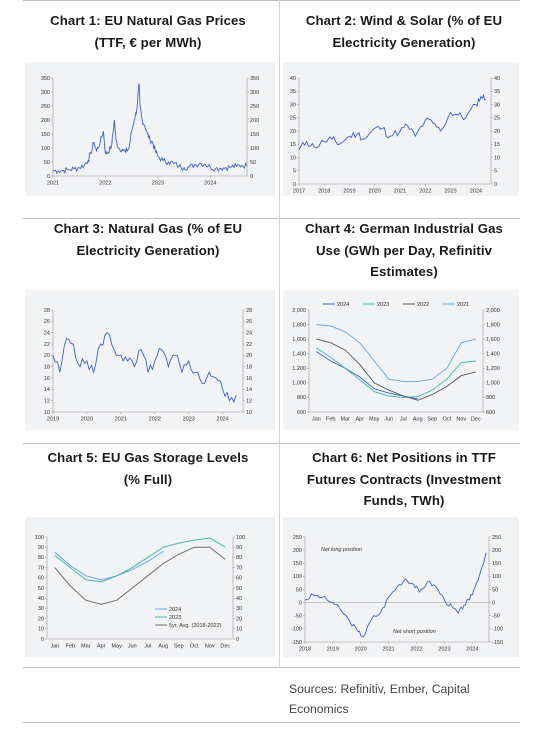 Image resolution: width=560 pixels, height=737 pixels. Describe the element at coordinates (239, 619) in the screenshot. I see `c5-ytick-label-right: 20` at that location.